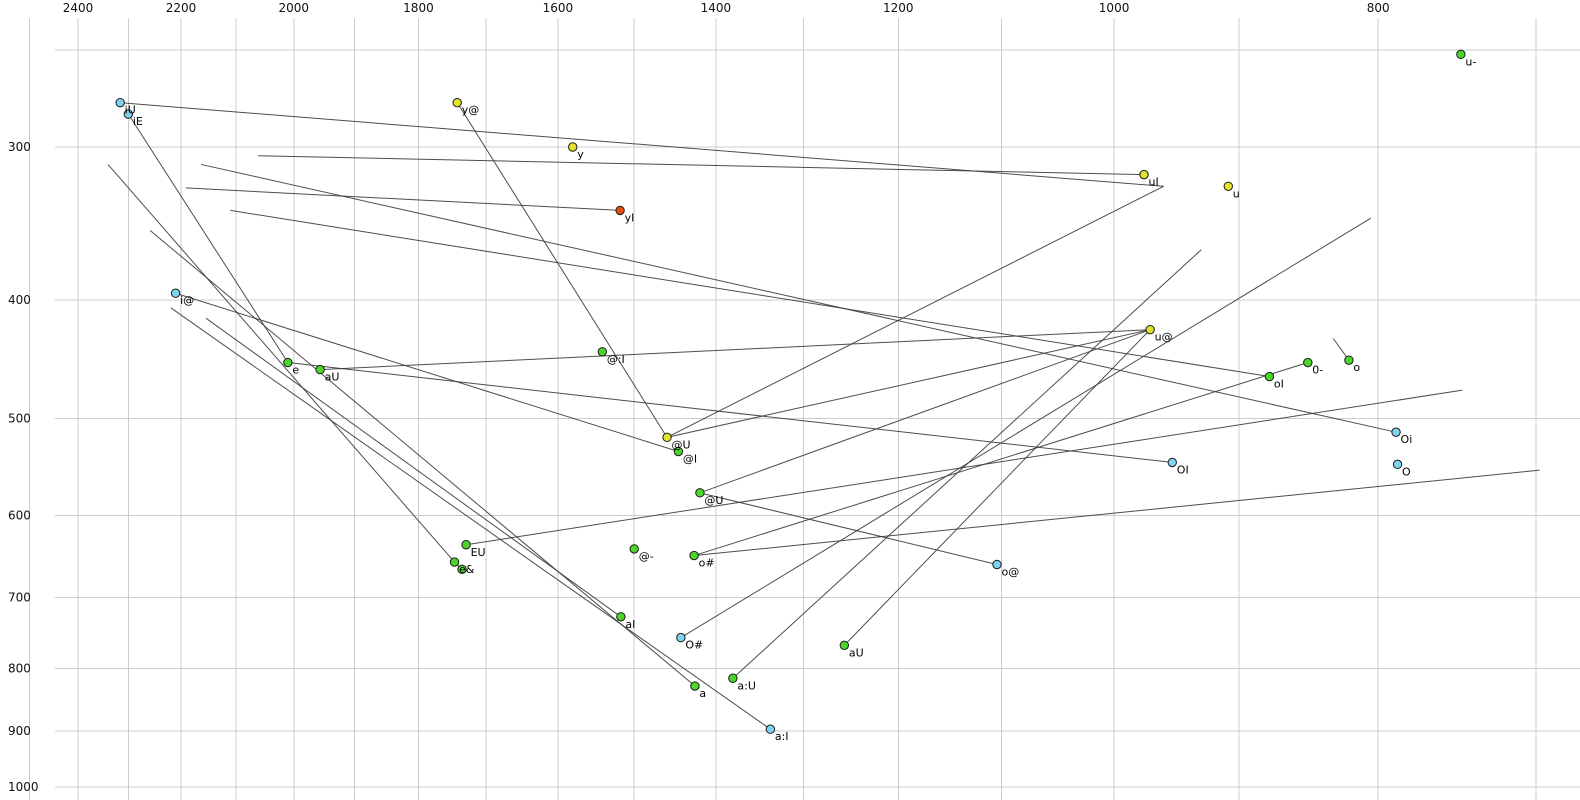 The width and height of the screenshot is (1580, 800). I want to click on vowel-point-@:I, so click(602, 352).